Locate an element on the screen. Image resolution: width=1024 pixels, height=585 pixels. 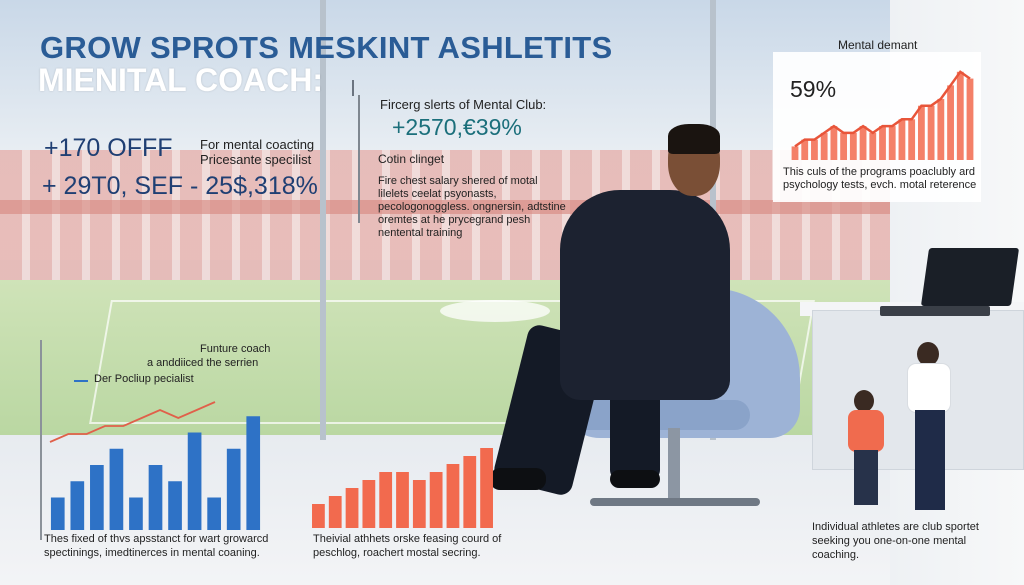
athlete-male-head is located at coordinates (928, 354).